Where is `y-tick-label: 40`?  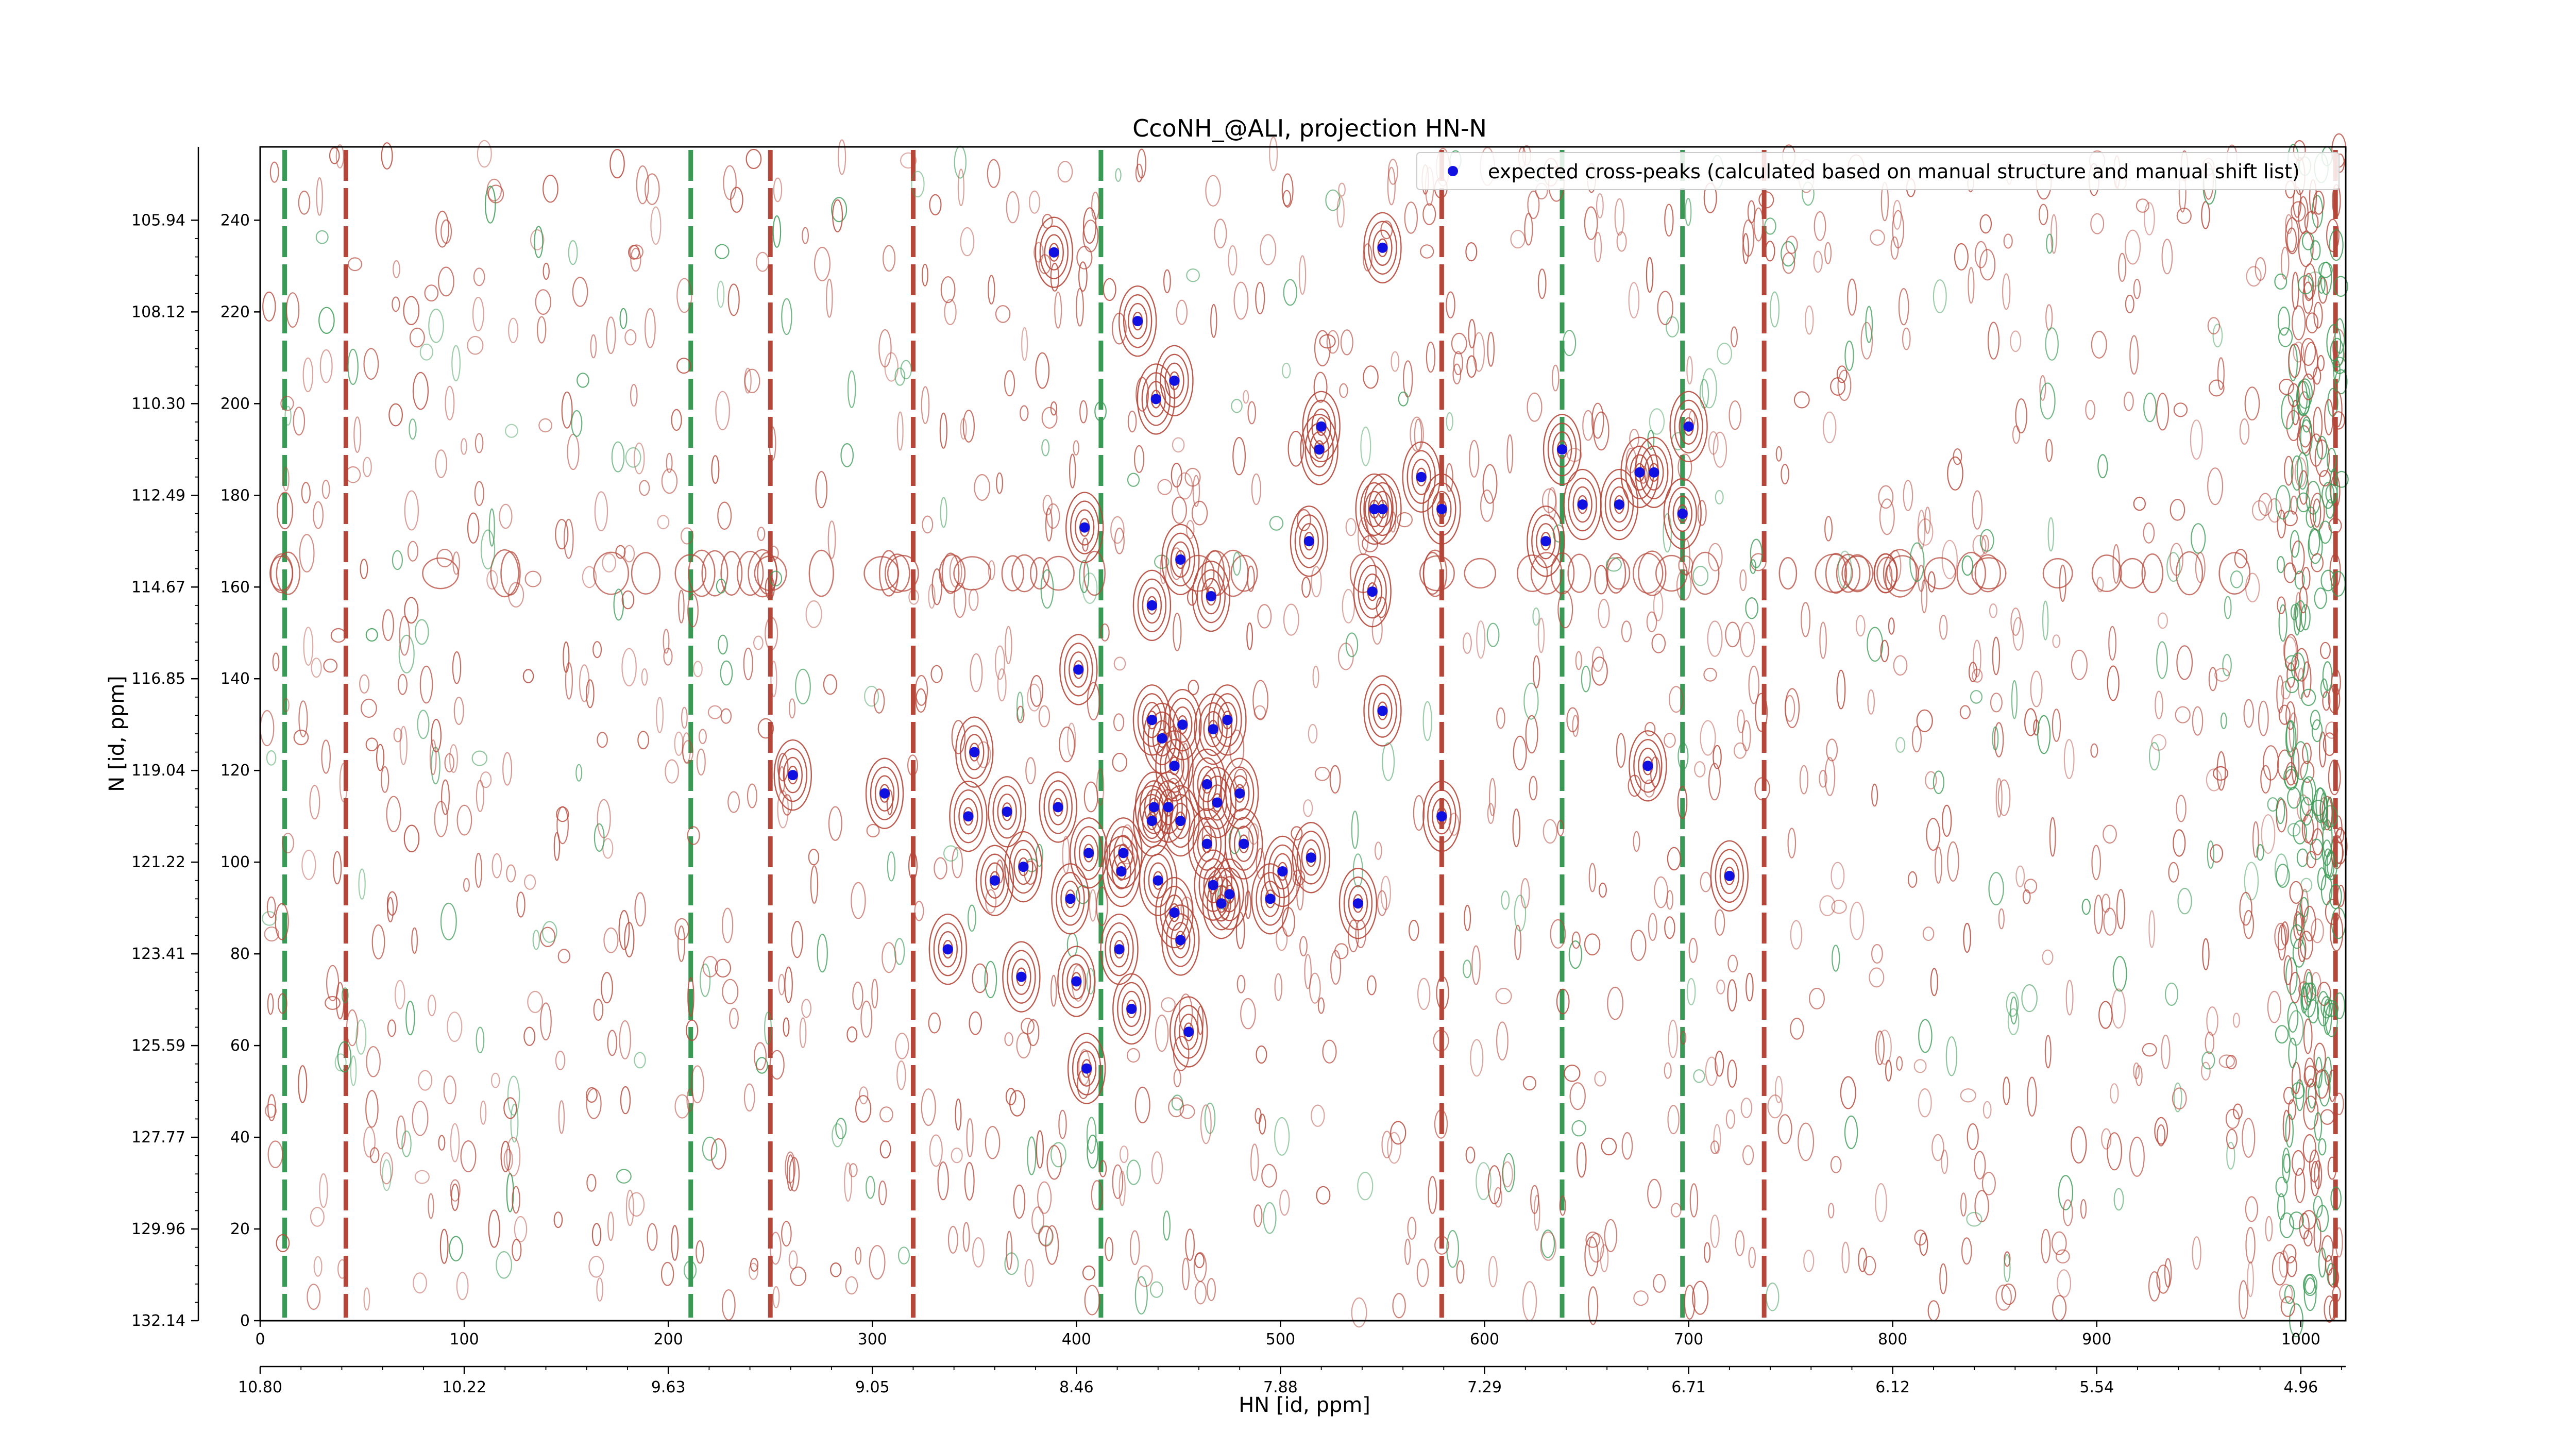 y-tick-label: 40 is located at coordinates (240, 1137).